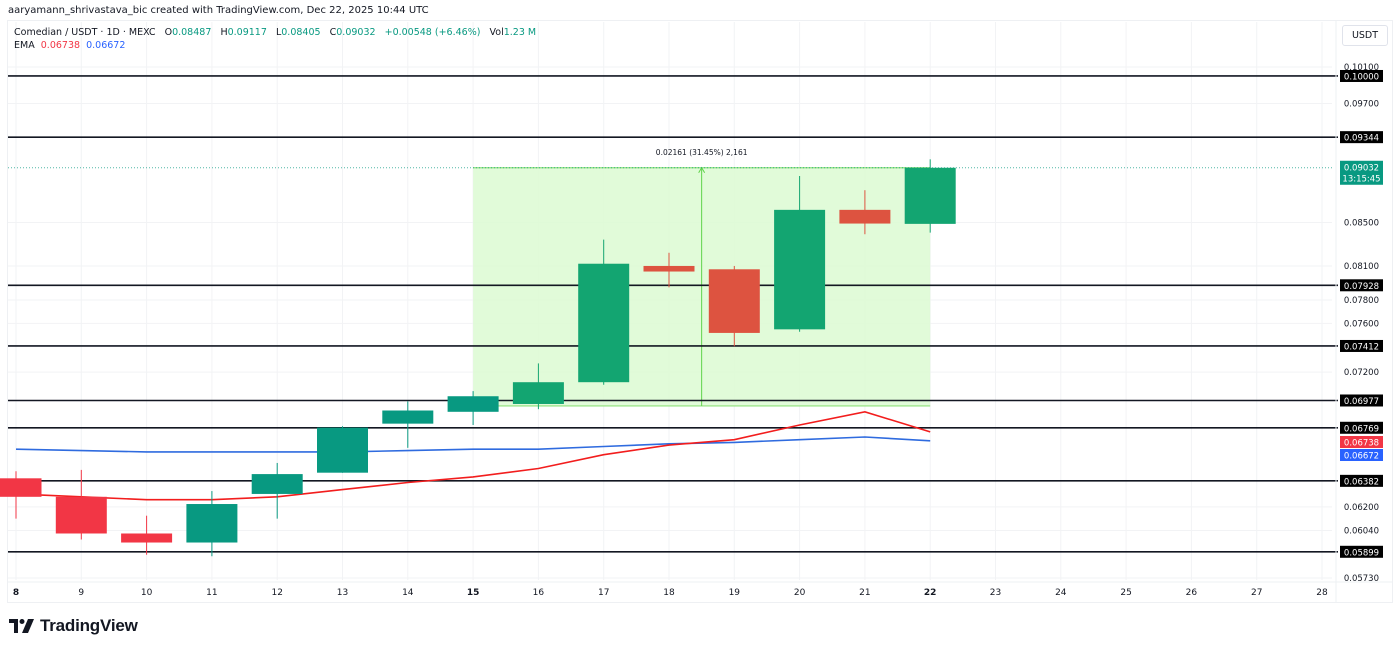 Image resolution: width=1400 pixels, height=649 pixels. I want to click on price-tick-label: 0.06200, so click(1361, 508).